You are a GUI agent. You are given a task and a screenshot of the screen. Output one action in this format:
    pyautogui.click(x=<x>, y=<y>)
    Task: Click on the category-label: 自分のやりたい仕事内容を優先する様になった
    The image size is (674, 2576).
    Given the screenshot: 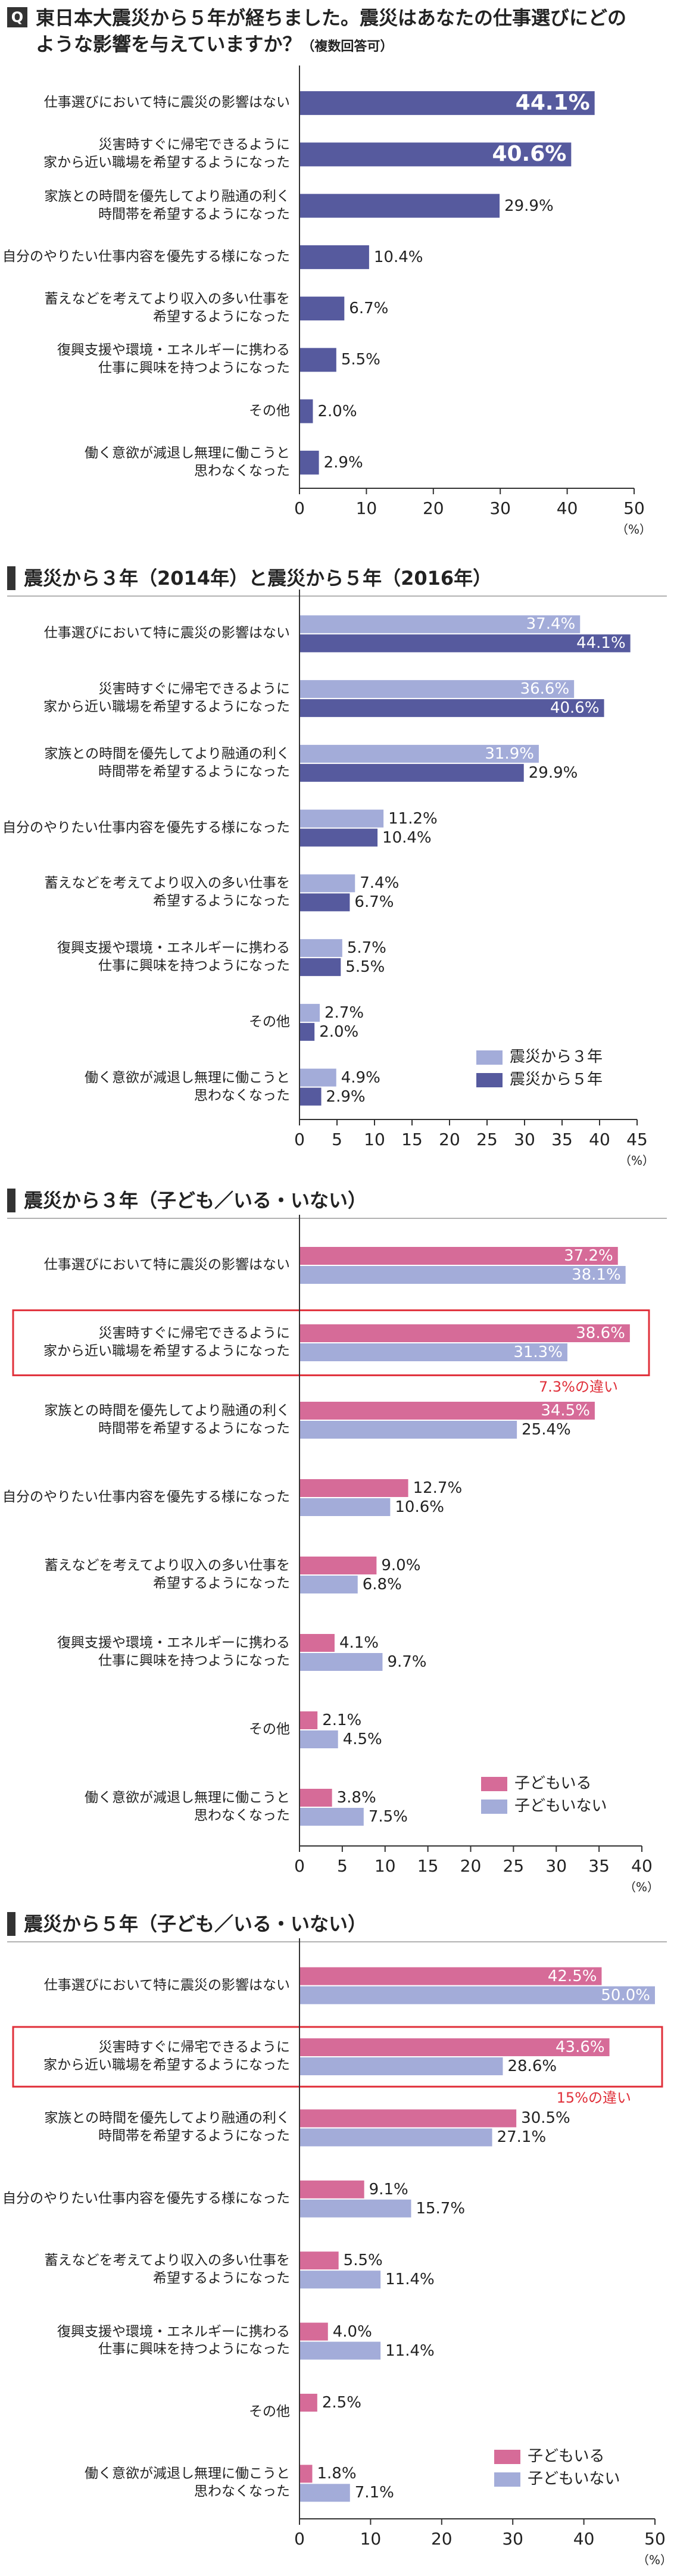 What is the action you would take?
    pyautogui.click(x=146, y=1497)
    